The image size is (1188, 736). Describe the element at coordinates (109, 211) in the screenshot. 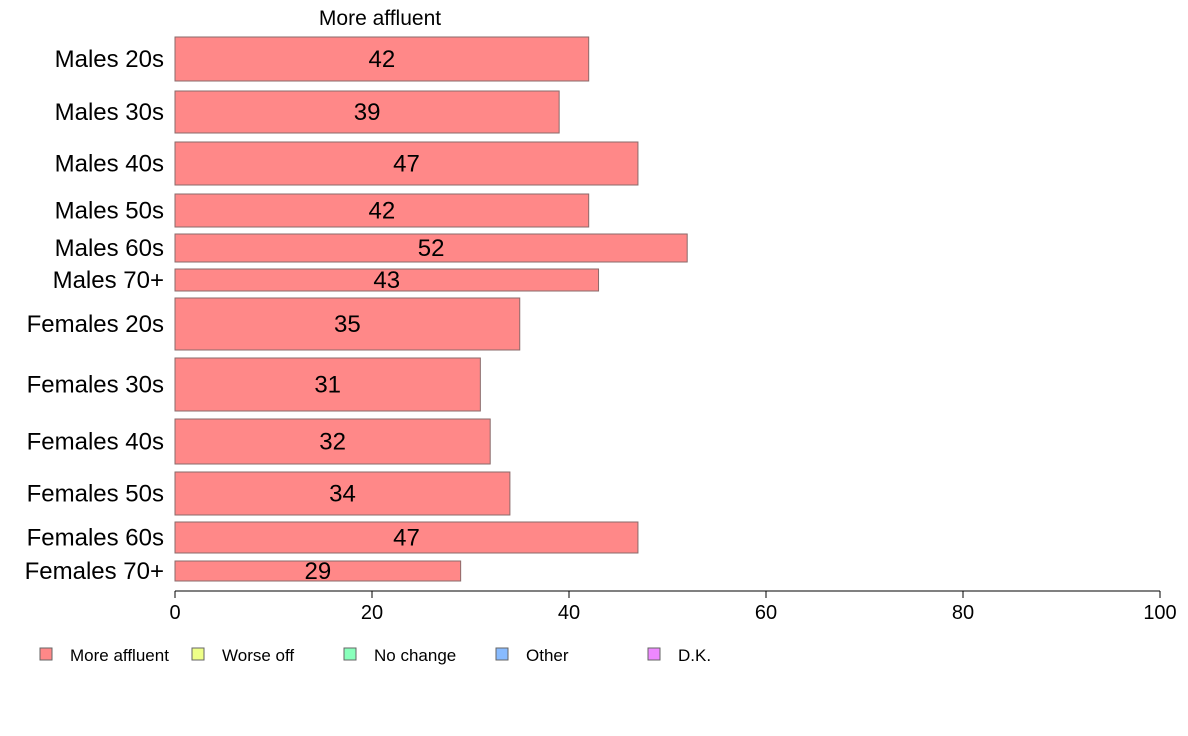

I see `category-label: Males 50s` at that location.